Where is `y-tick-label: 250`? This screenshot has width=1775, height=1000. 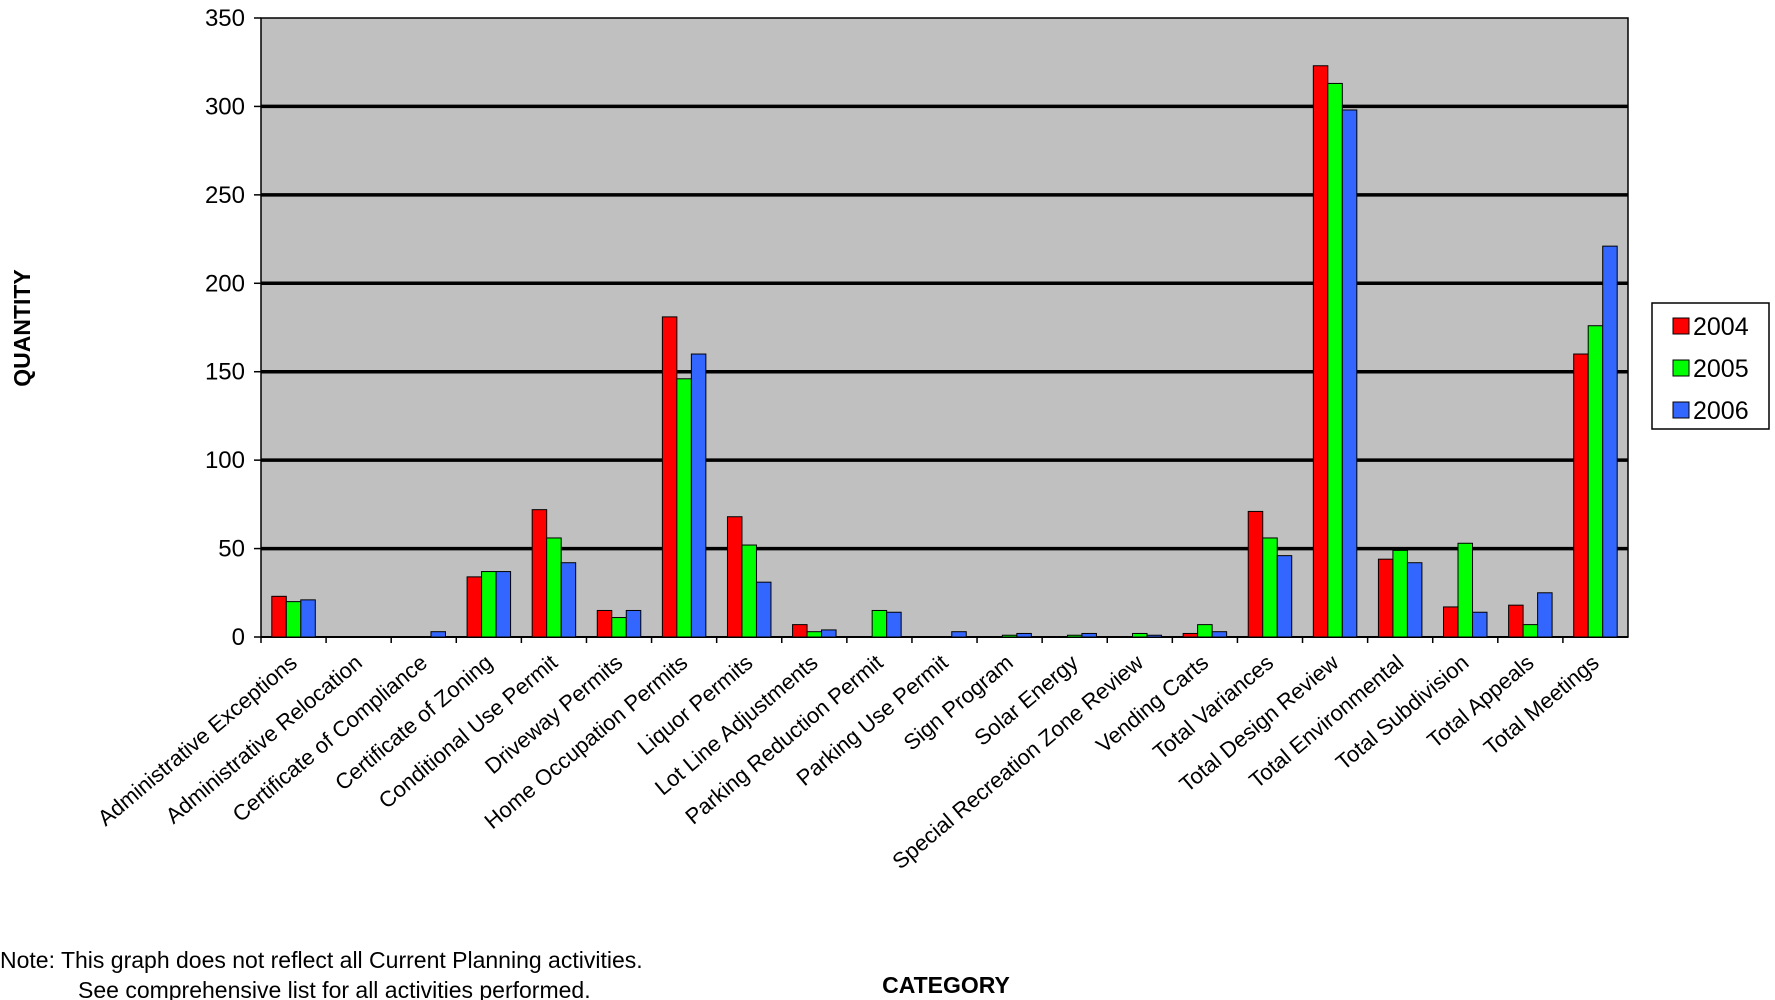
y-tick-label: 250 is located at coordinates (225, 195).